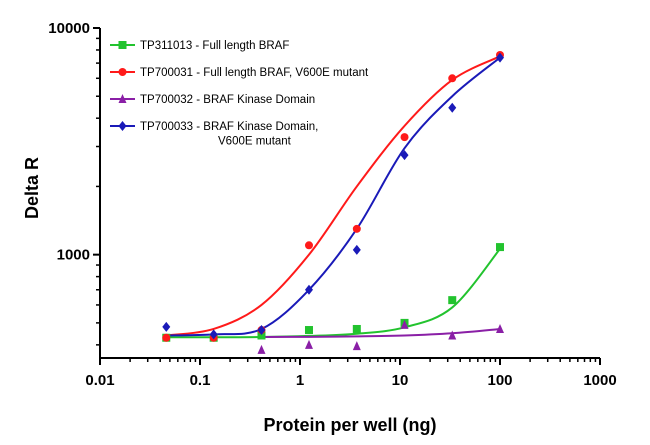  I want to click on x-tick-label: 0.01, so click(99, 380).